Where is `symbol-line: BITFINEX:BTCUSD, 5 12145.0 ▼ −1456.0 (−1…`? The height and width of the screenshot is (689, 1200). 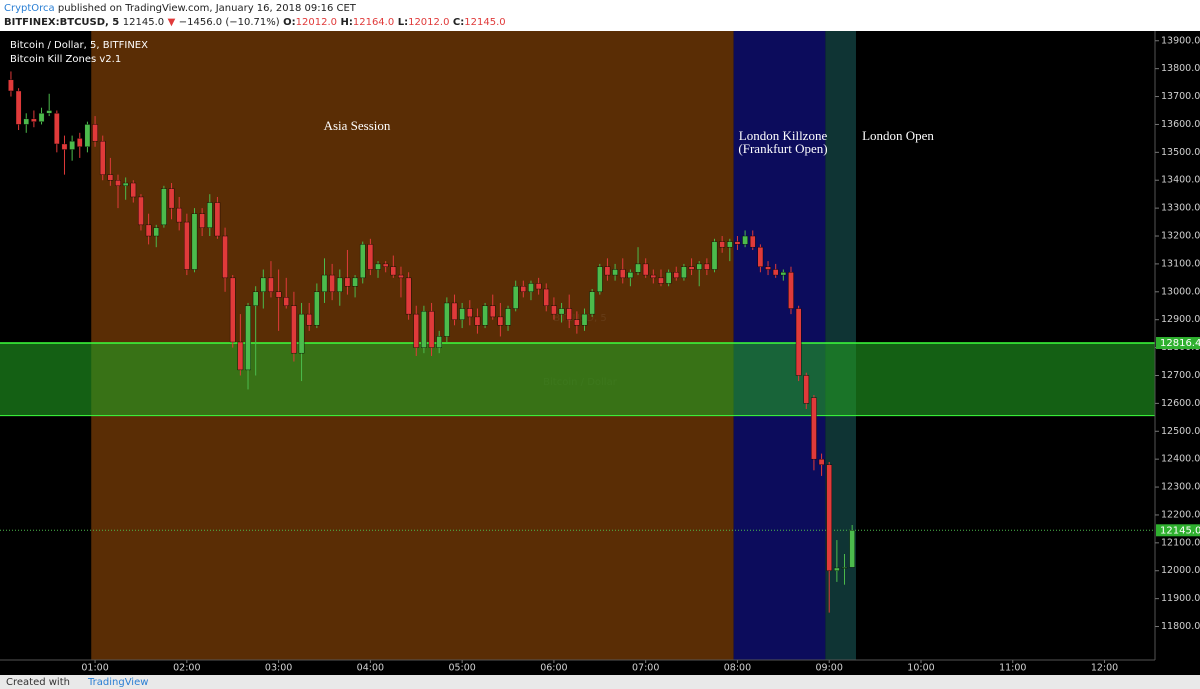 symbol-line: BITFINEX:BTCUSD, 5 12145.0 ▼ −1456.0 (−1… is located at coordinates (255, 22).